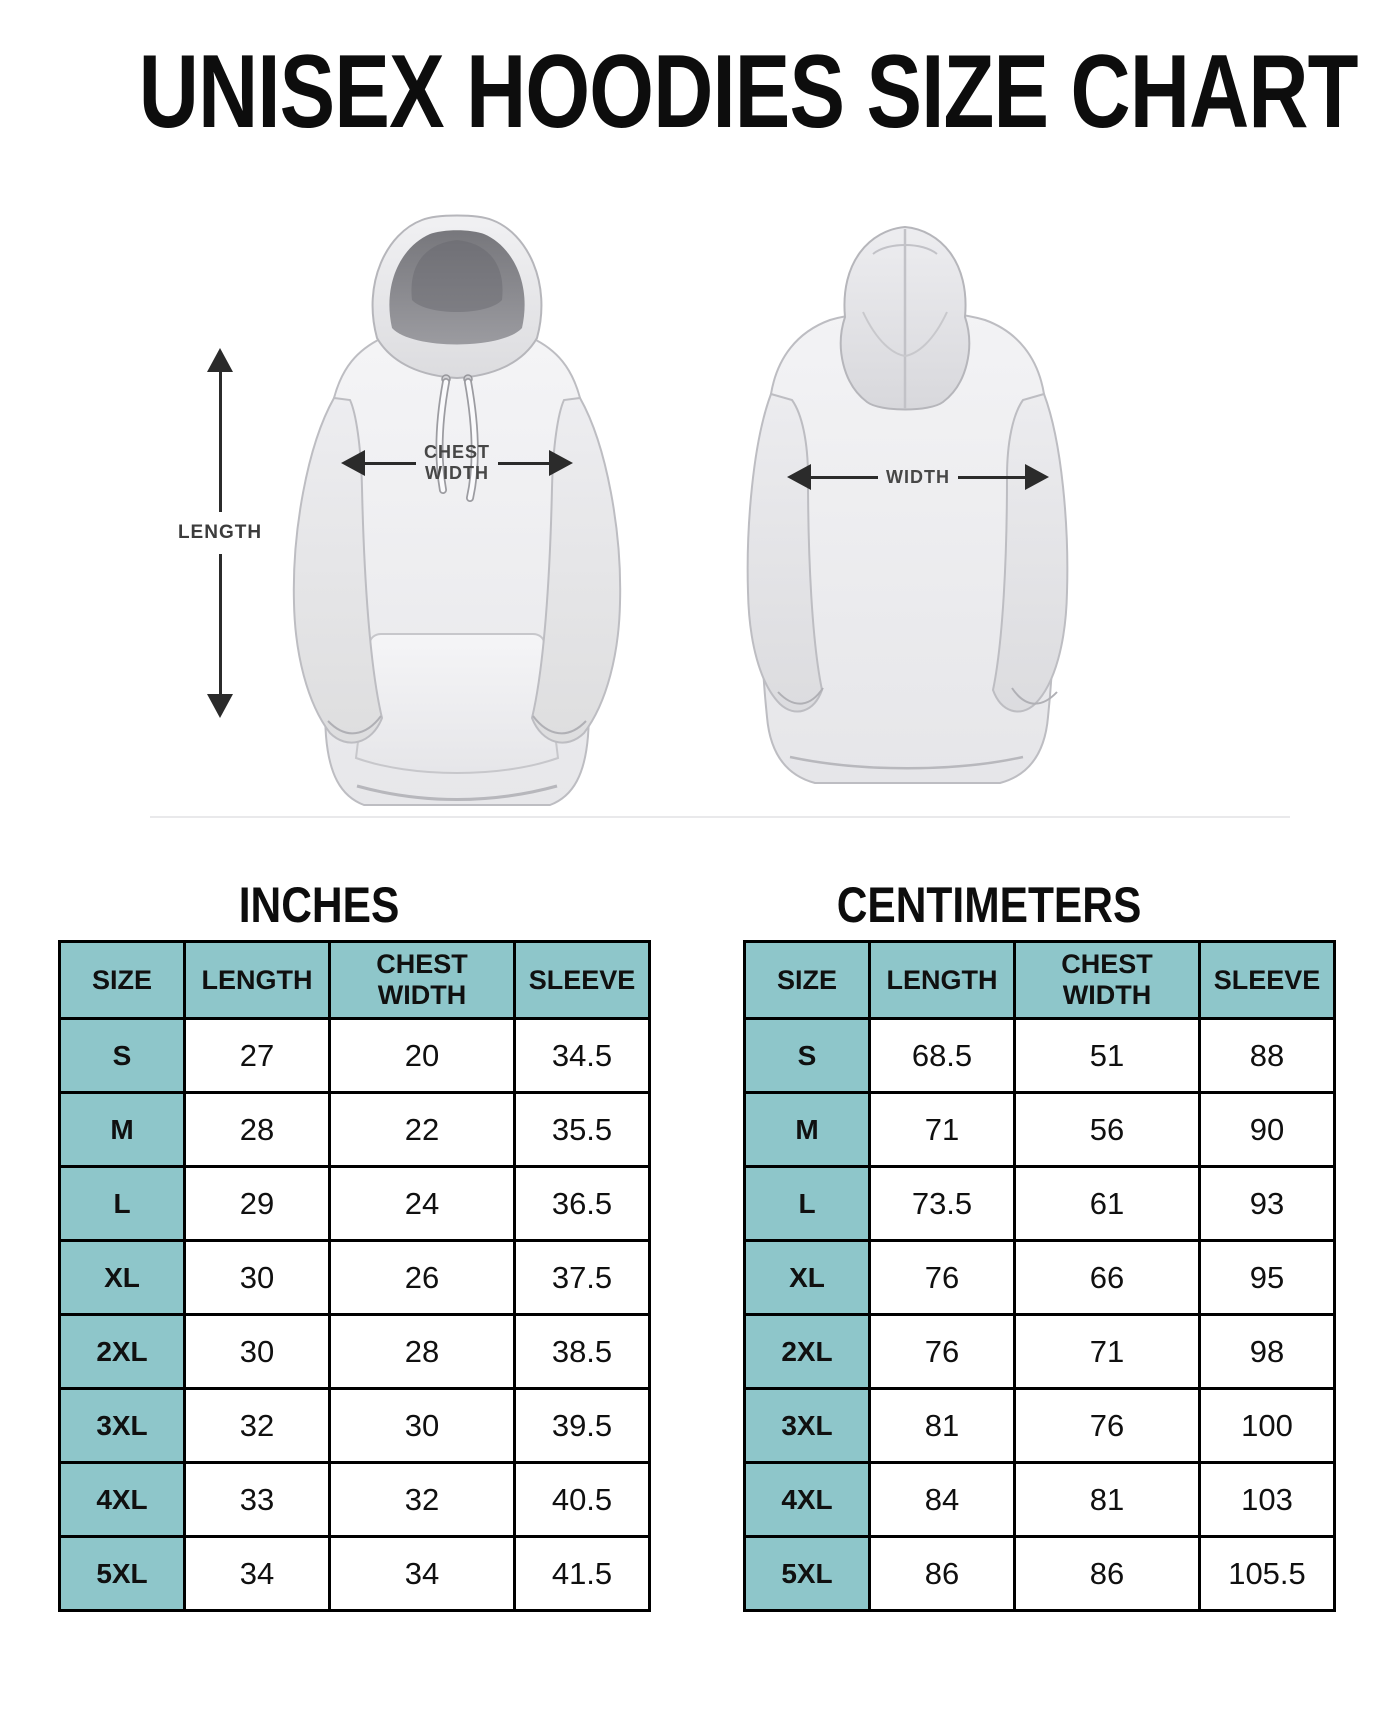  Describe the element at coordinates (907, 504) in the screenshot. I see `back-hoodie-image` at that location.